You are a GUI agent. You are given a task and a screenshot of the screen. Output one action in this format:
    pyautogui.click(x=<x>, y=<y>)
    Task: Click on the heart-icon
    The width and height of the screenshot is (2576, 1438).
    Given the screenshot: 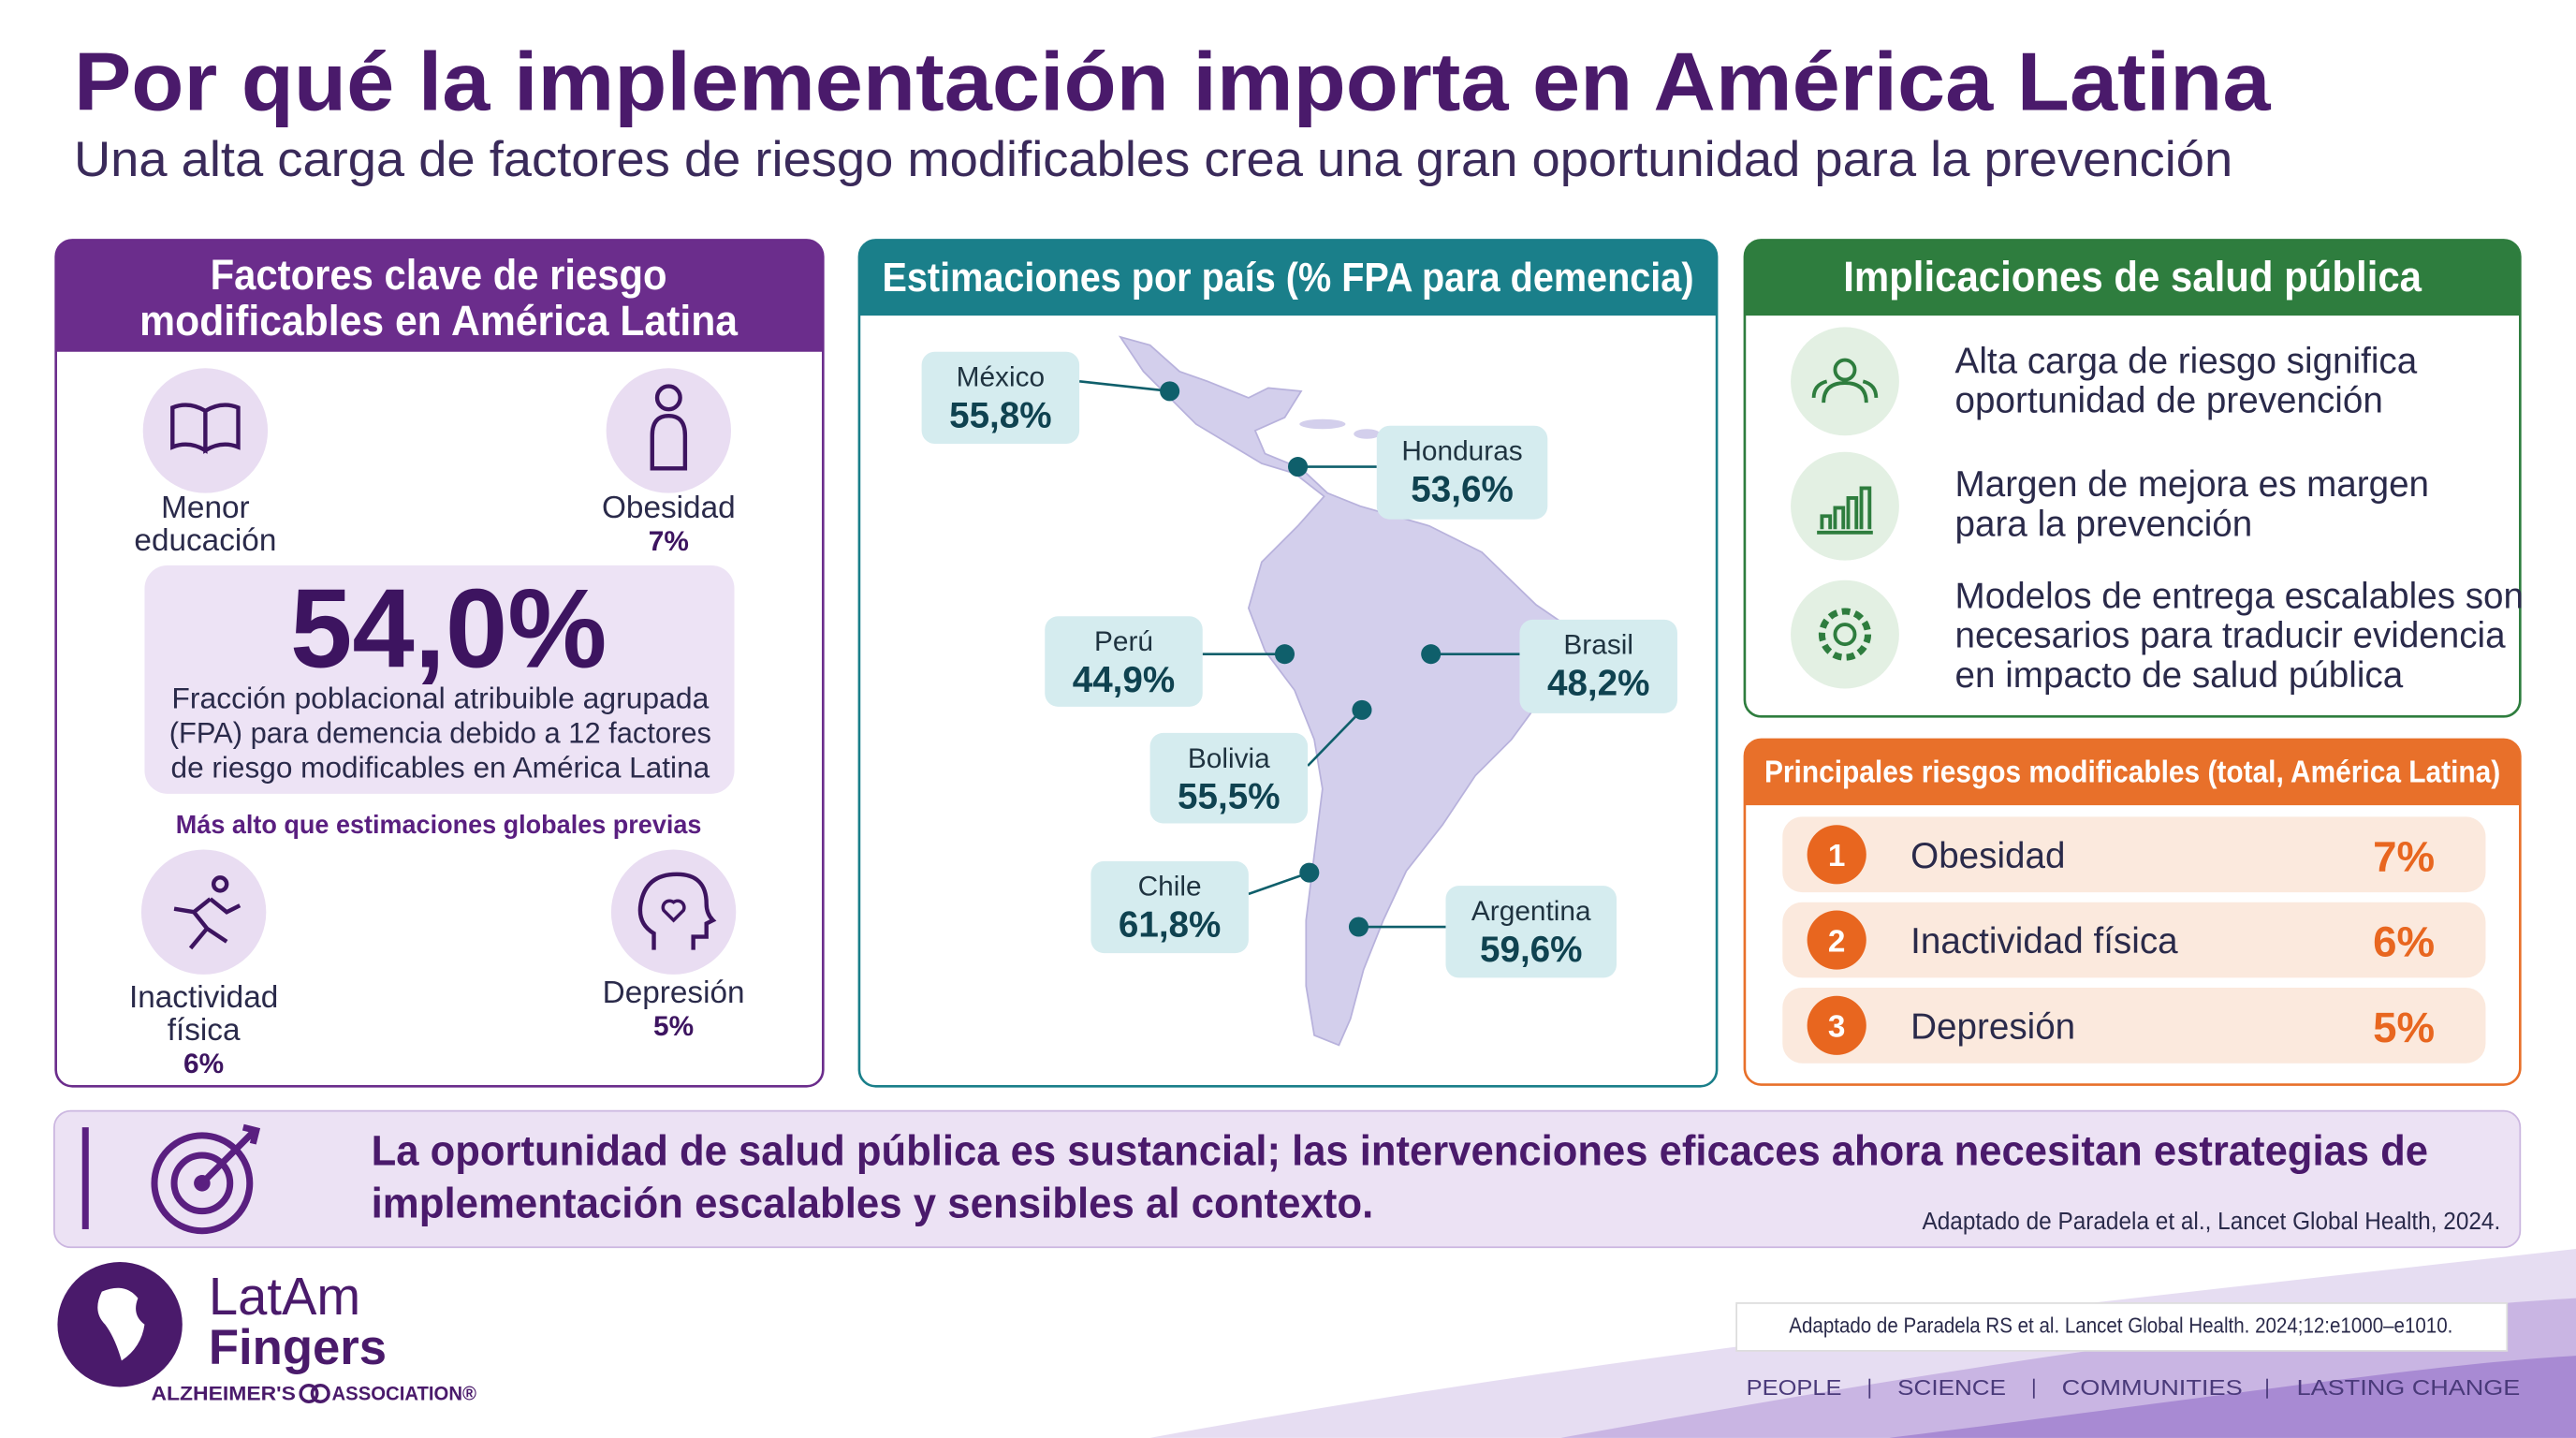 What is the action you would take?
    pyautogui.click(x=673, y=911)
    